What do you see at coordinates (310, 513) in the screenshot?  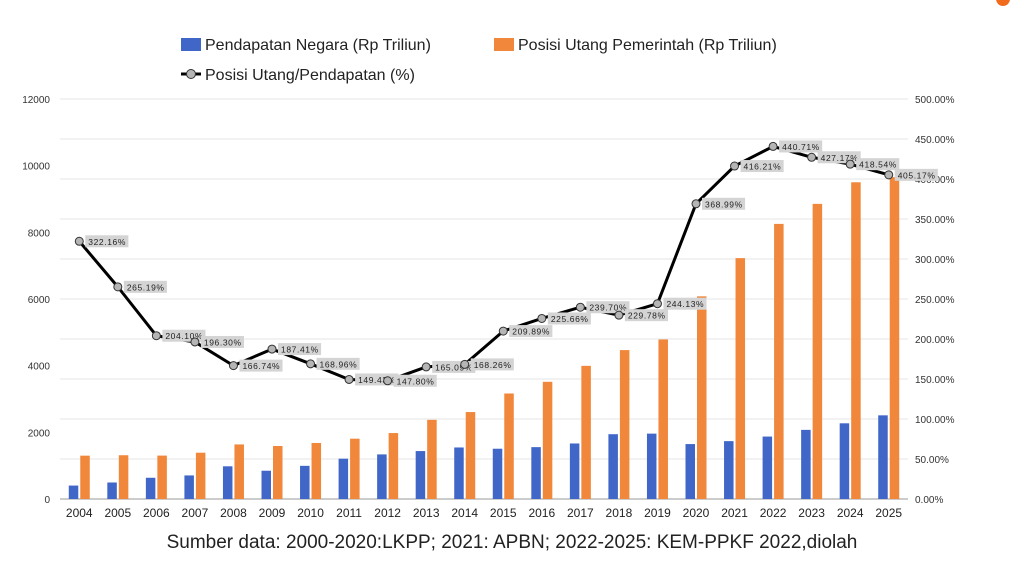 I see `x-tick-label: 2010` at bounding box center [310, 513].